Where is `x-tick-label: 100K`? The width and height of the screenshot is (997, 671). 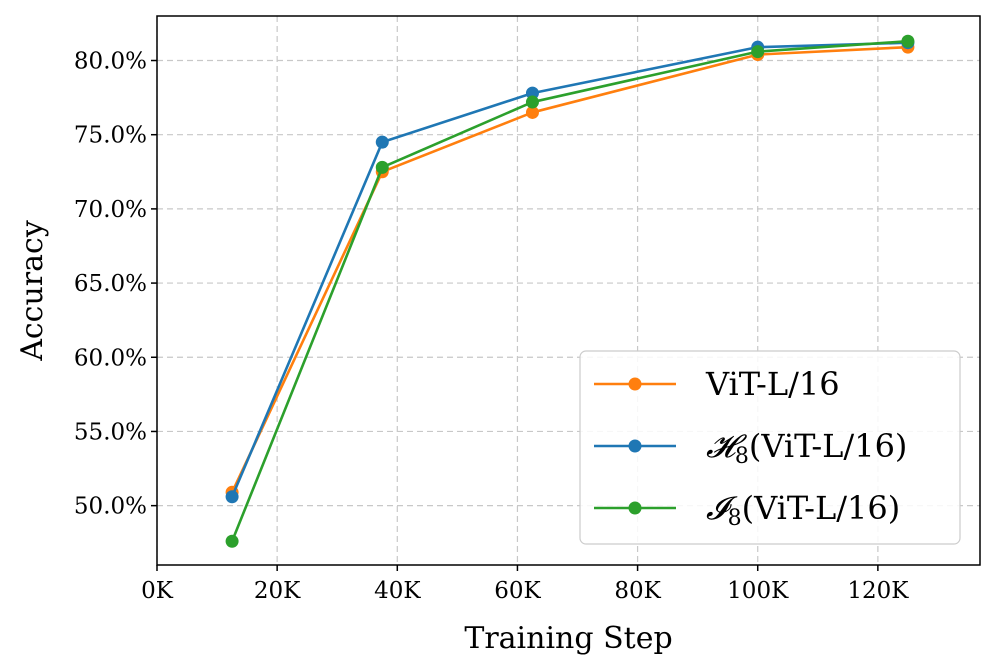
x-tick-label: 100K is located at coordinates (758, 591).